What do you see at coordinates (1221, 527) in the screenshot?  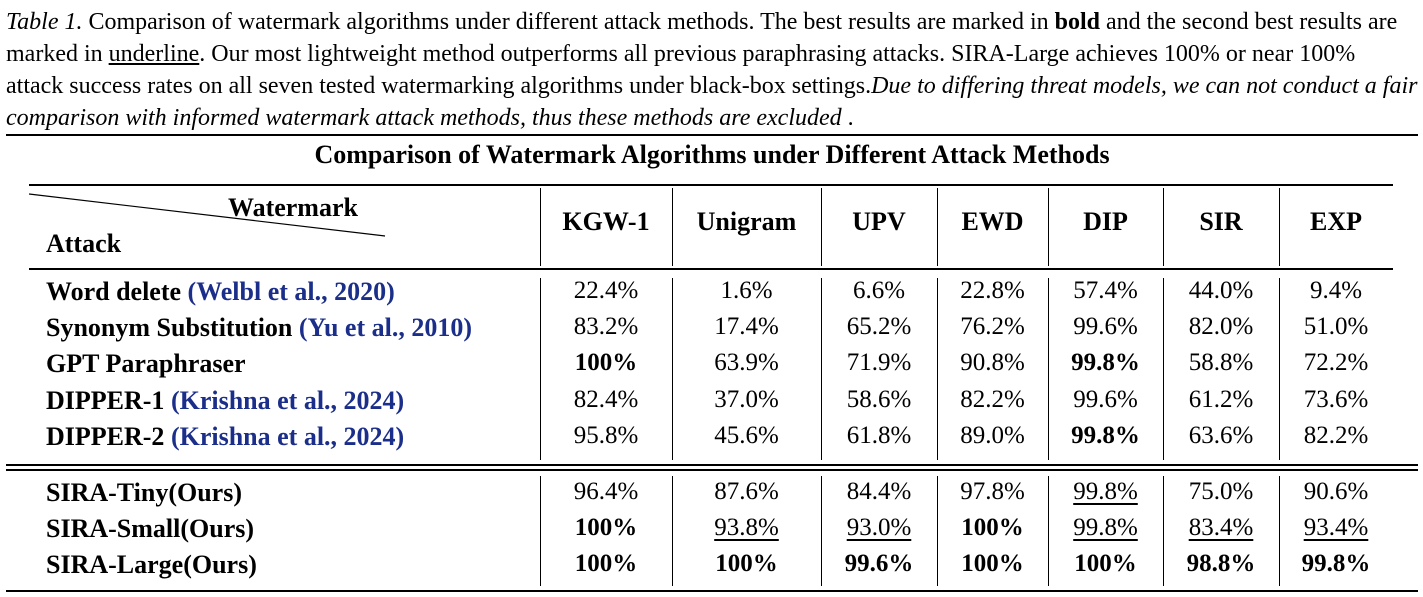 I see `table-cell: 83.4%` at bounding box center [1221, 527].